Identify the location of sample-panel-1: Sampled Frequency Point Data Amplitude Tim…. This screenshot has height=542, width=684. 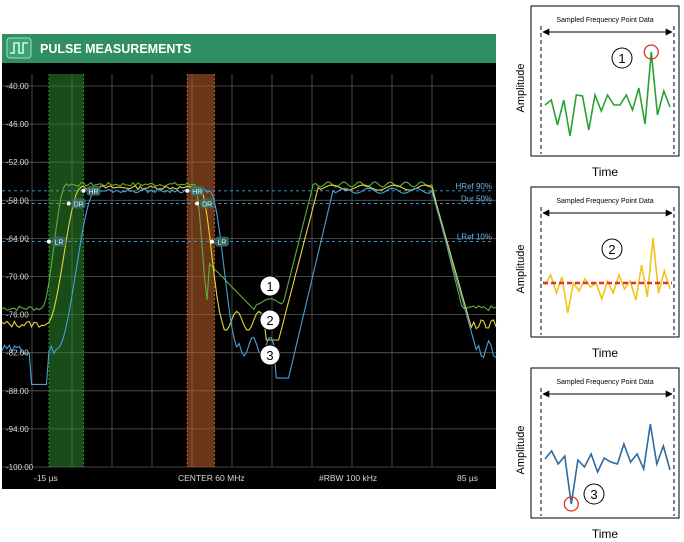
(597, 92).